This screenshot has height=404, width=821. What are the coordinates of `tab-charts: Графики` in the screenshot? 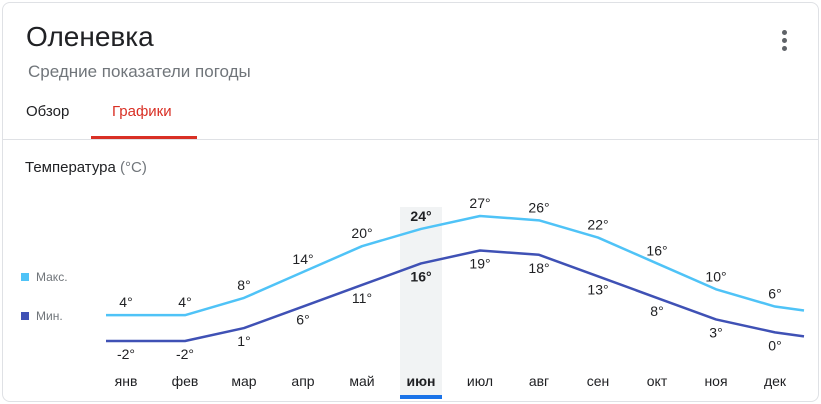 It's located at (142, 111).